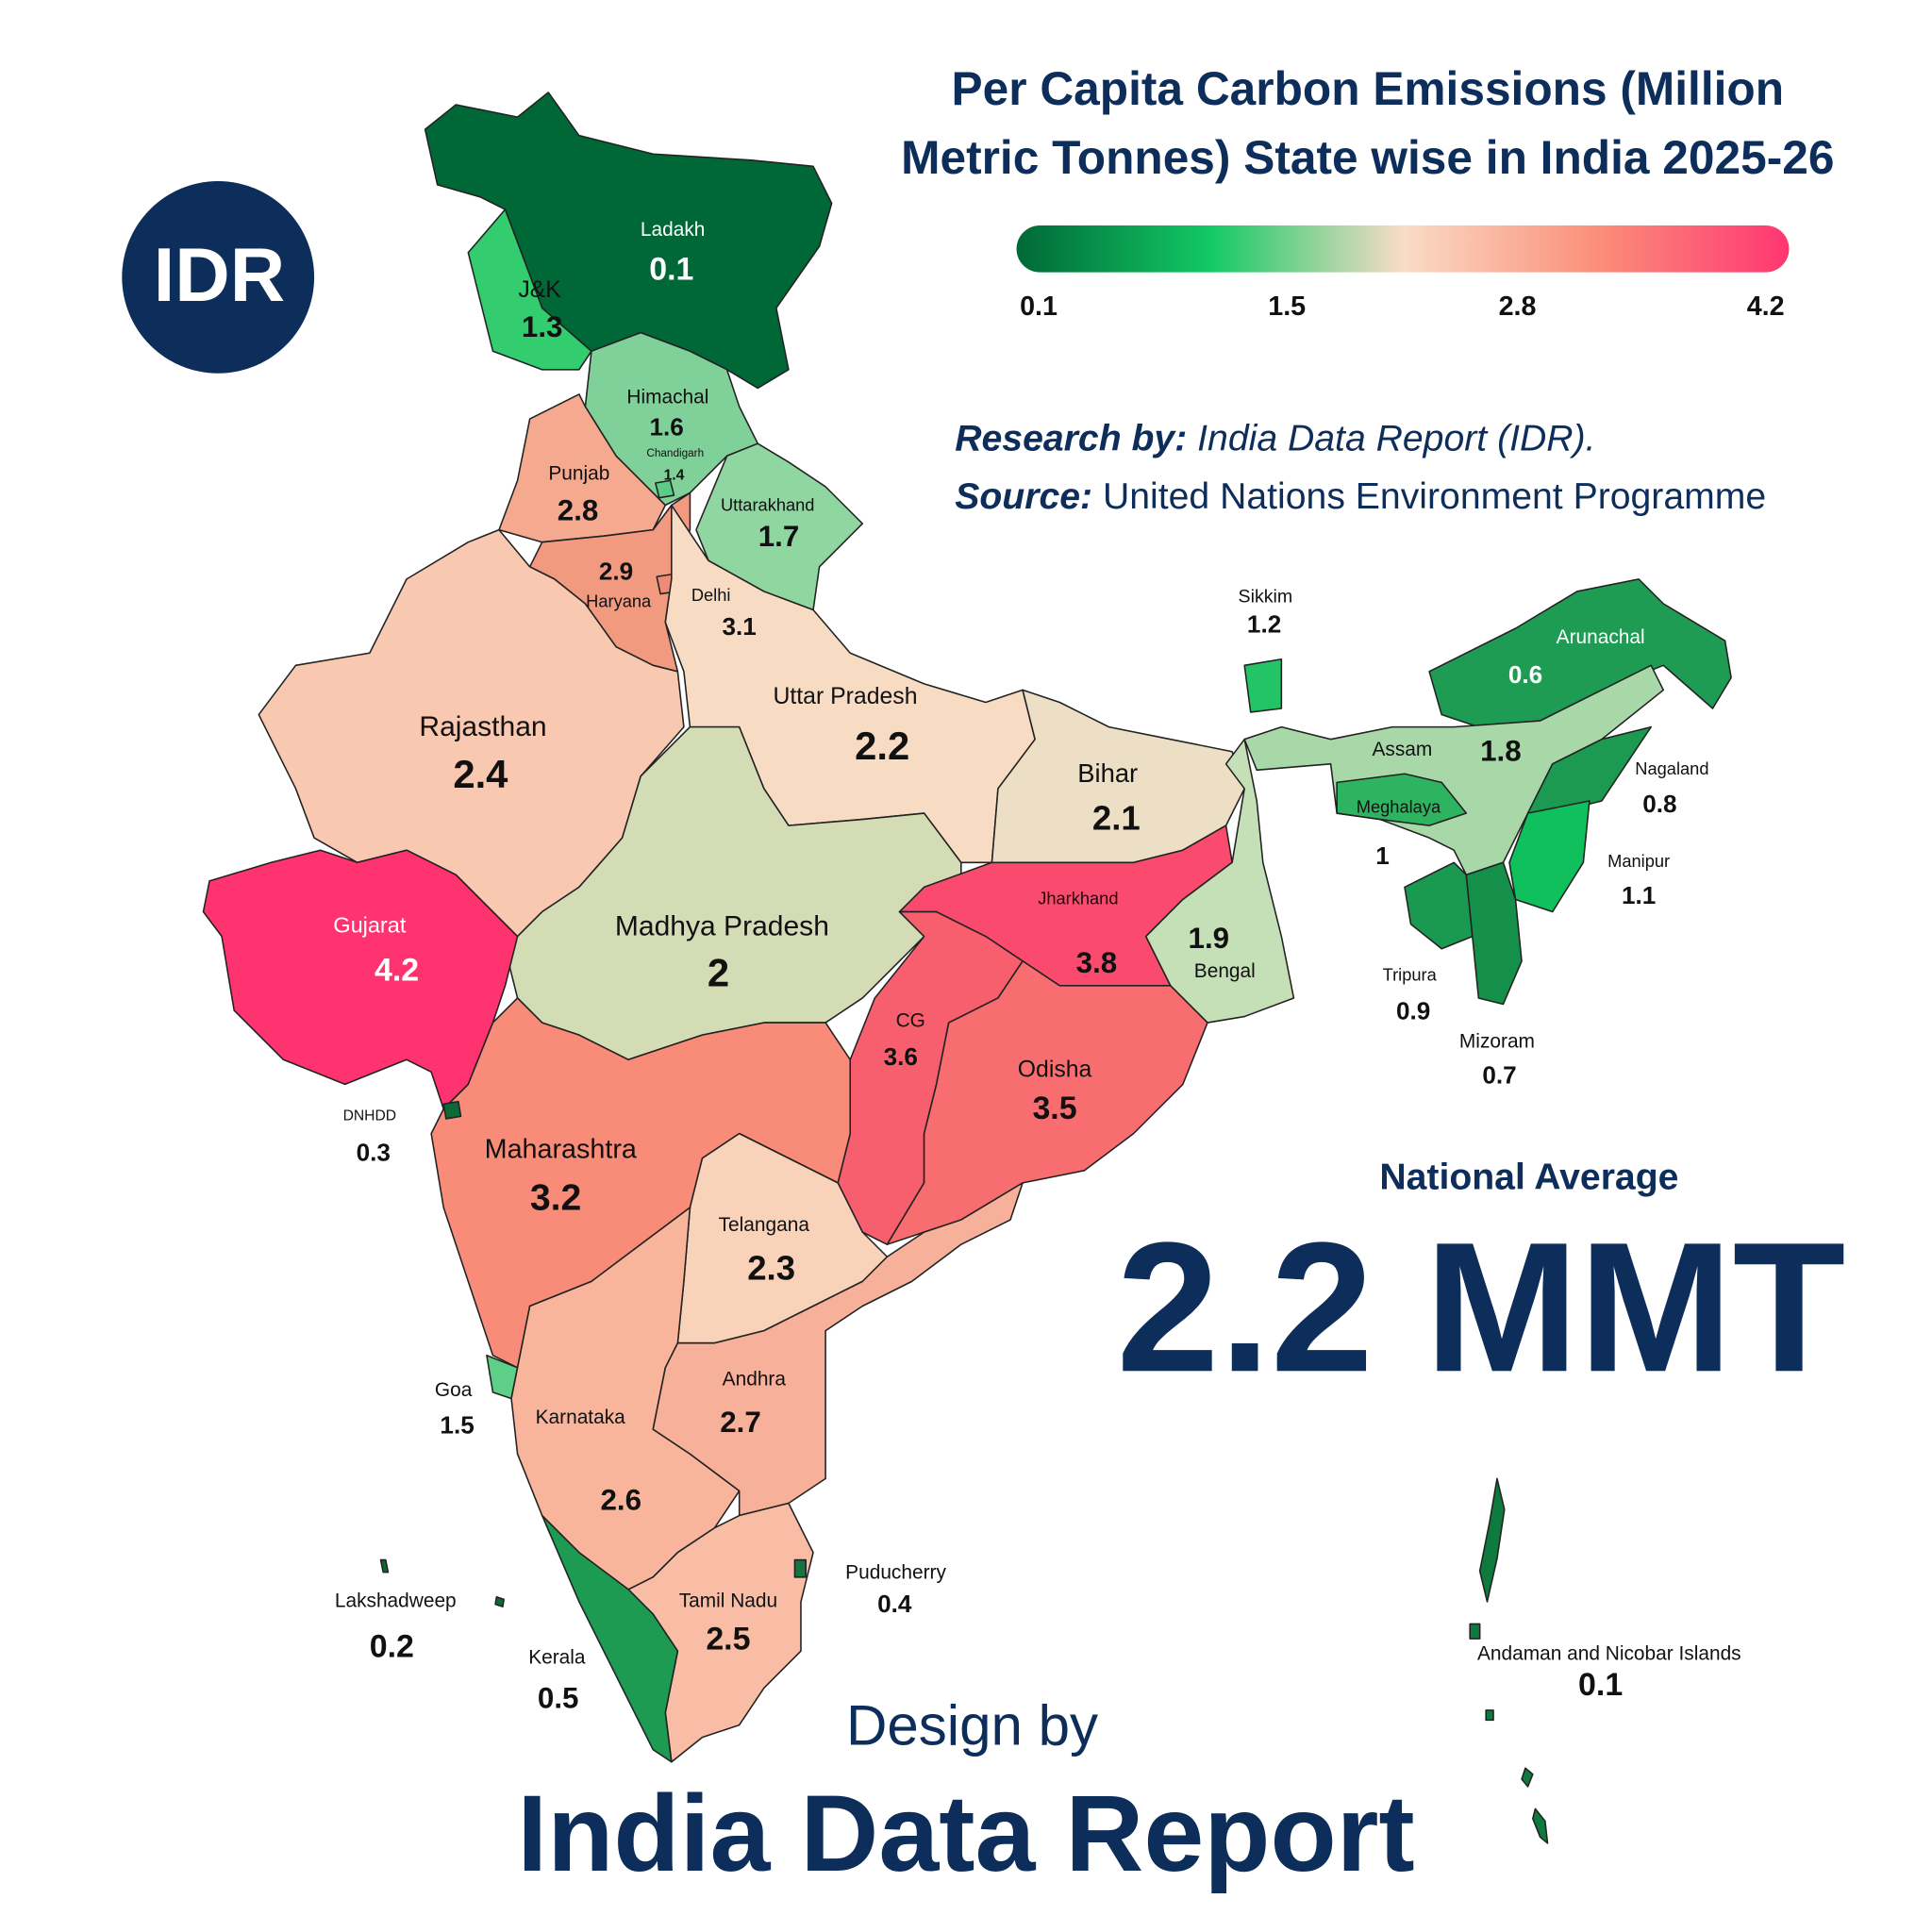  Describe the element at coordinates (965, 1834) in the screenshot. I see `design-name: India Data Report` at that location.